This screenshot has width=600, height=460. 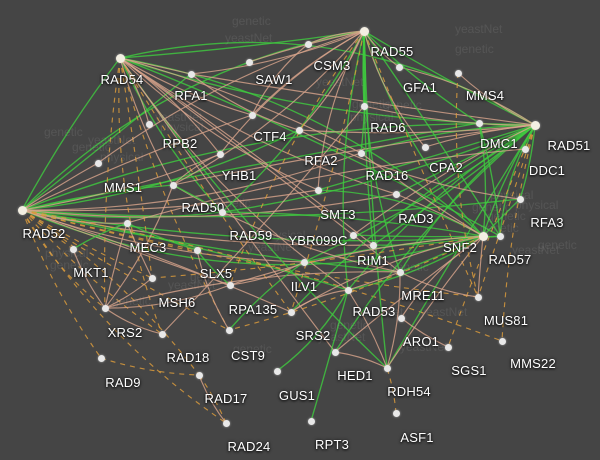 I want to click on network-node-label: RAD57, so click(x=510, y=259).